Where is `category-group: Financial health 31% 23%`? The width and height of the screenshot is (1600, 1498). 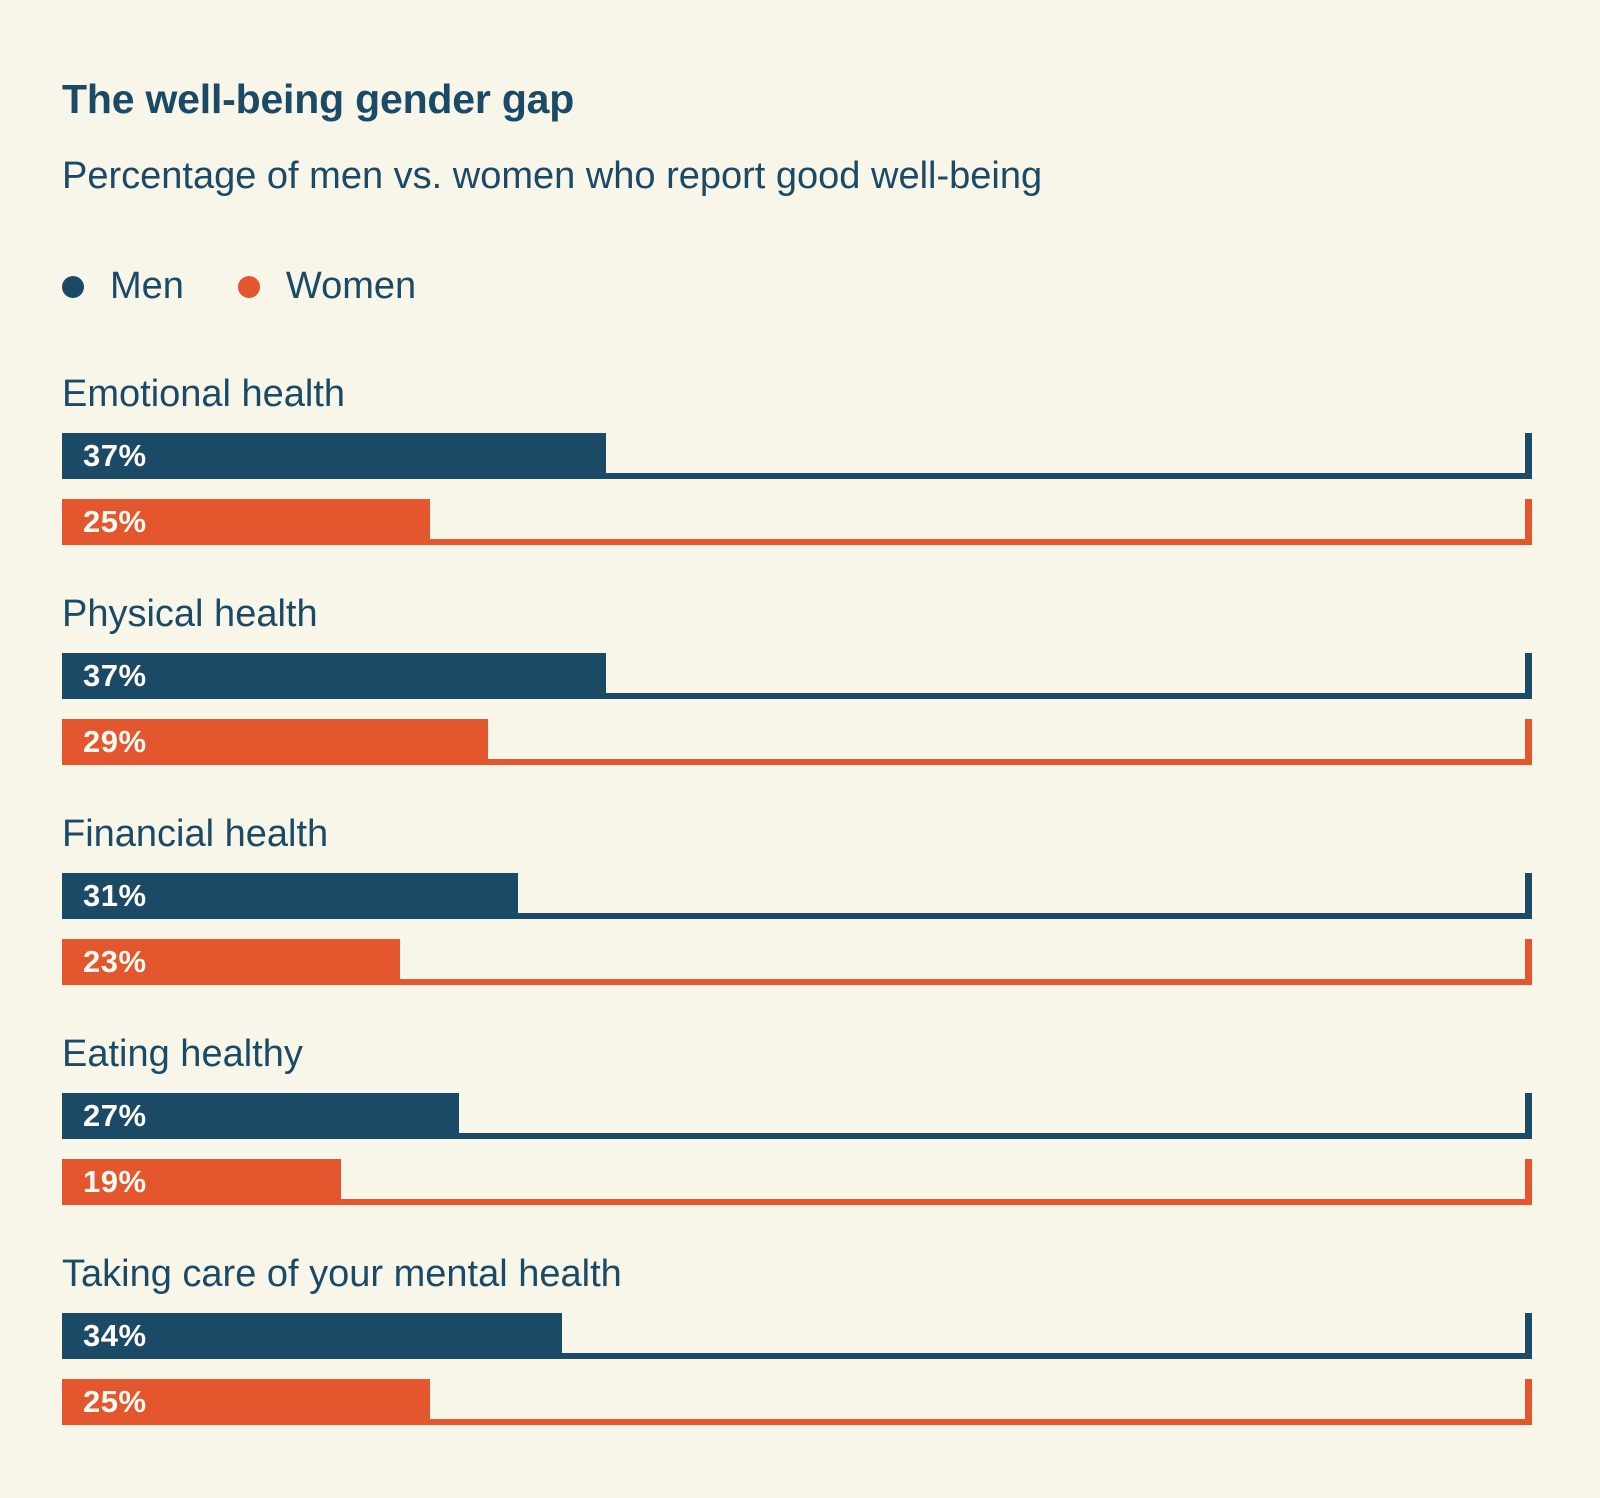
category-group: Financial health 31% 23% is located at coordinates (797, 899).